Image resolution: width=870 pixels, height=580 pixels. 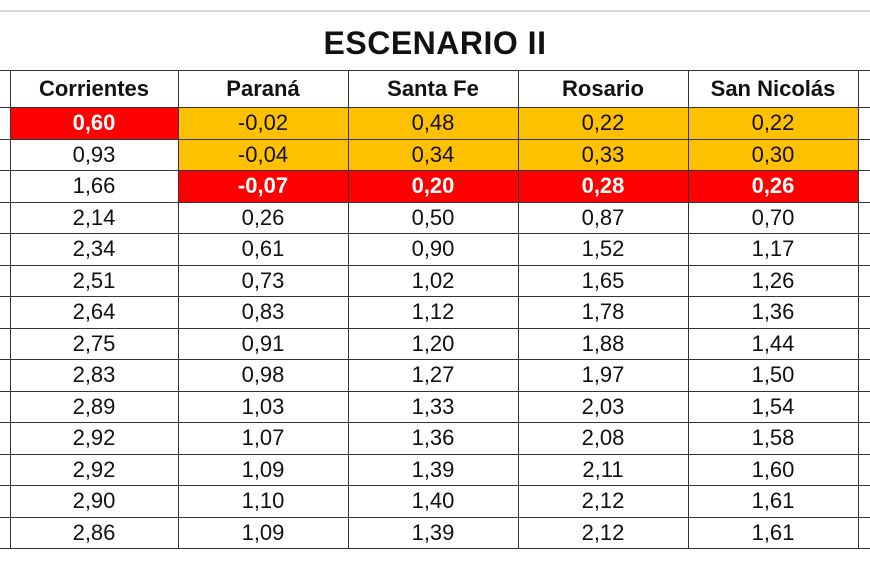 I want to click on cell-corrientes: 1,66, so click(x=94, y=186).